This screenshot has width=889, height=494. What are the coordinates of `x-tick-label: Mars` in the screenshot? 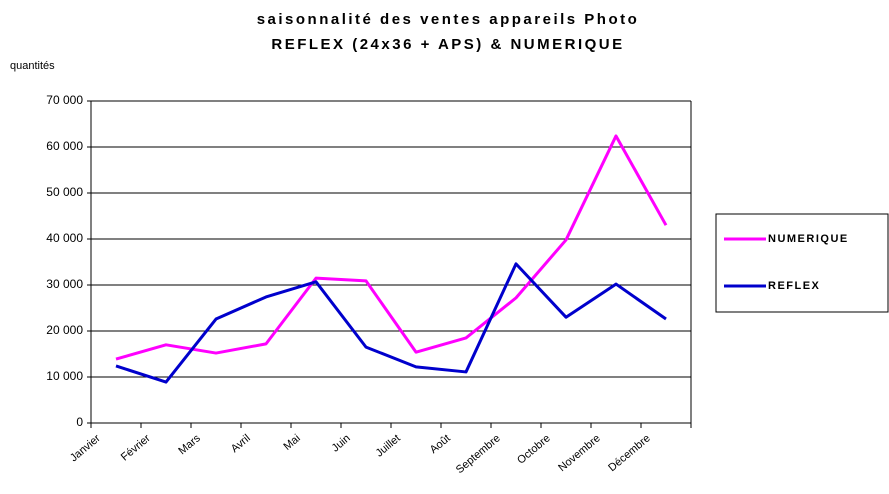 It's located at (189, 444).